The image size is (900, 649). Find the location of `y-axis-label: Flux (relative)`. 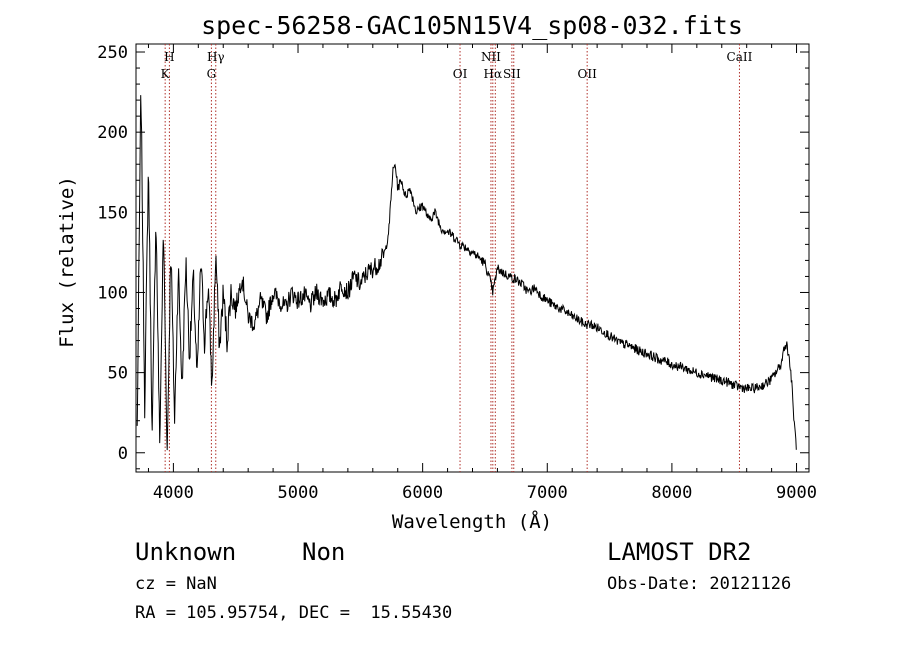

y-axis-label: Flux (relative) is located at coordinates (67, 262).